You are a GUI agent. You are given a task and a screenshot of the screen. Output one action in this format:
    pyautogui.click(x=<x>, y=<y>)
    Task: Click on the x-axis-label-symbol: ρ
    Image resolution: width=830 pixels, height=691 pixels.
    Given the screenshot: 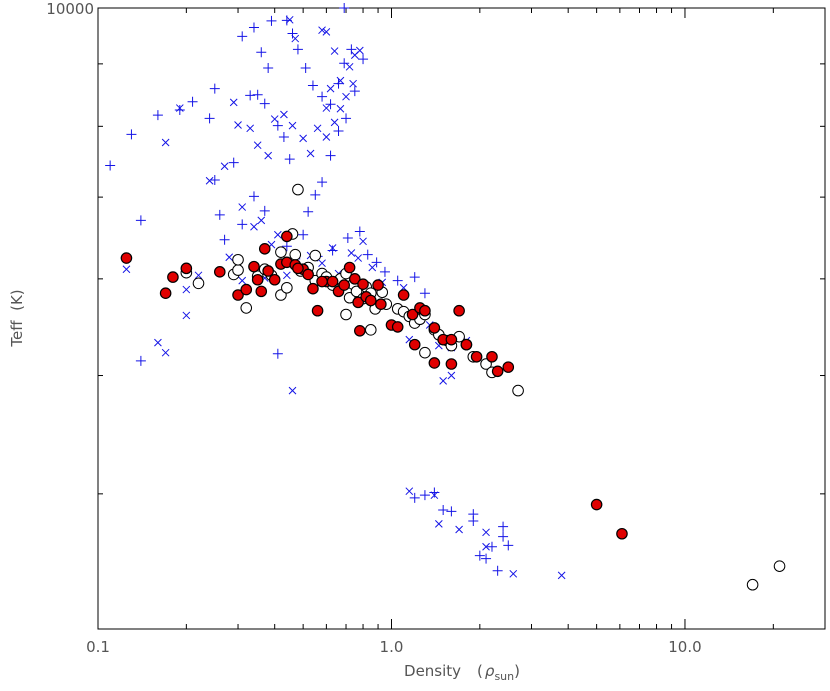 What is the action you would take?
    pyautogui.click(x=490, y=671)
    